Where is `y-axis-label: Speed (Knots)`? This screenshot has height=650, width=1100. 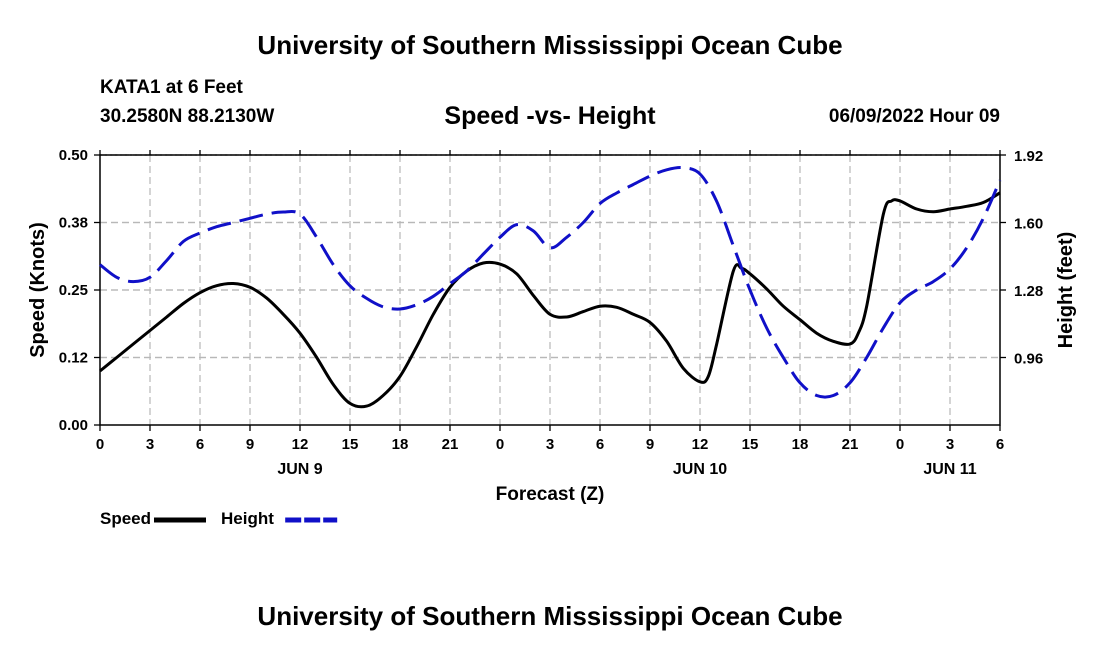
y-axis-label: Speed (Knots) is located at coordinates (38, 290).